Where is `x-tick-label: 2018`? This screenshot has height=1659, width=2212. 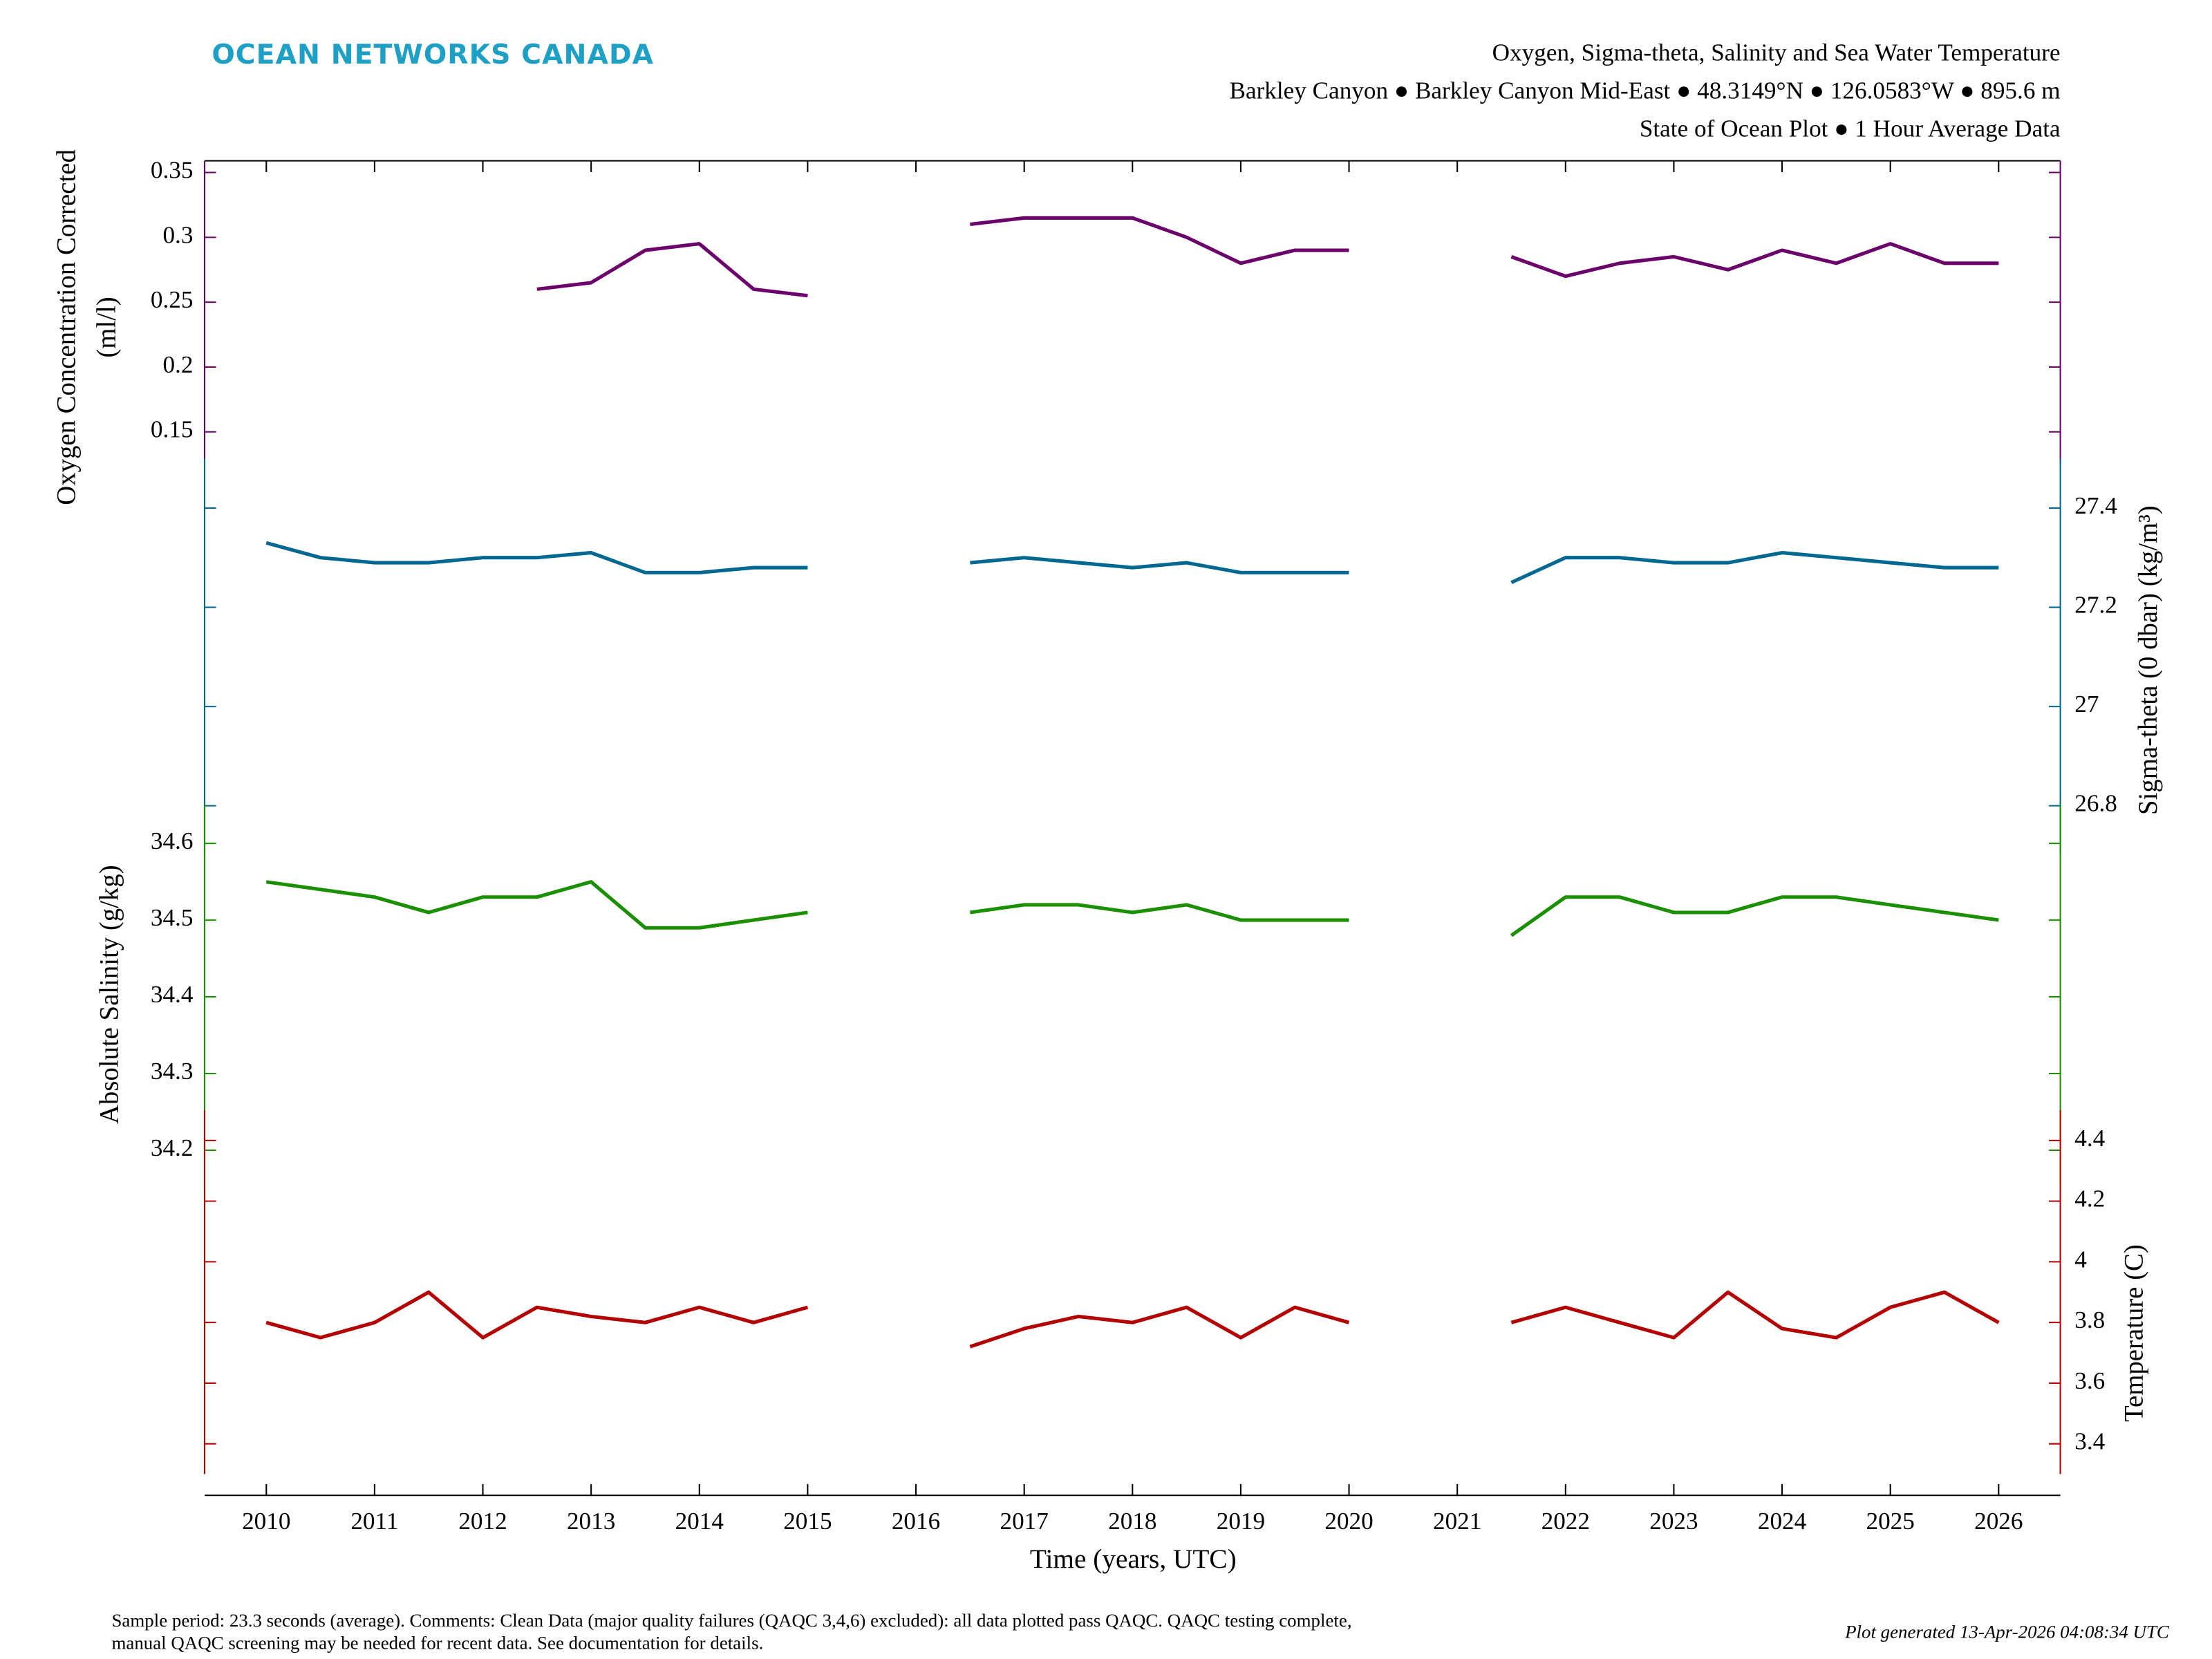
x-tick-label: 2018 is located at coordinates (1132, 1521).